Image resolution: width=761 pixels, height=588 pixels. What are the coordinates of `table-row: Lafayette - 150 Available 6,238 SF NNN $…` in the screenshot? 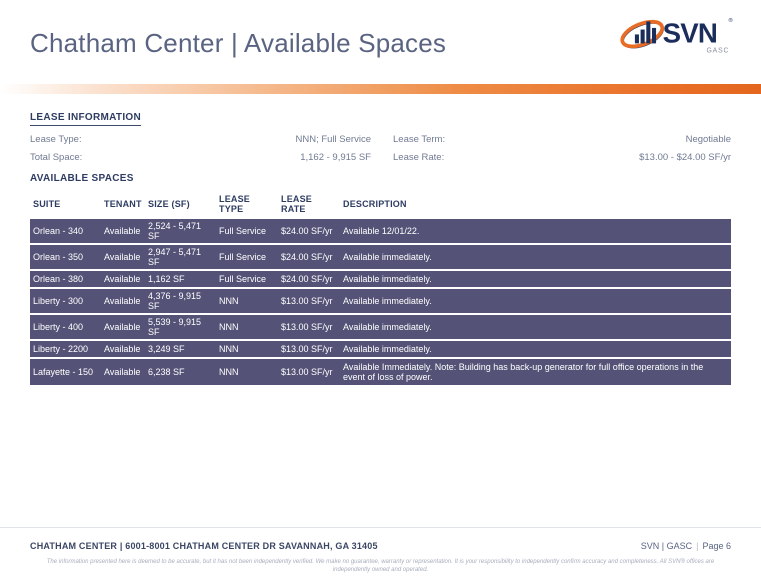 It's located at (380, 372).